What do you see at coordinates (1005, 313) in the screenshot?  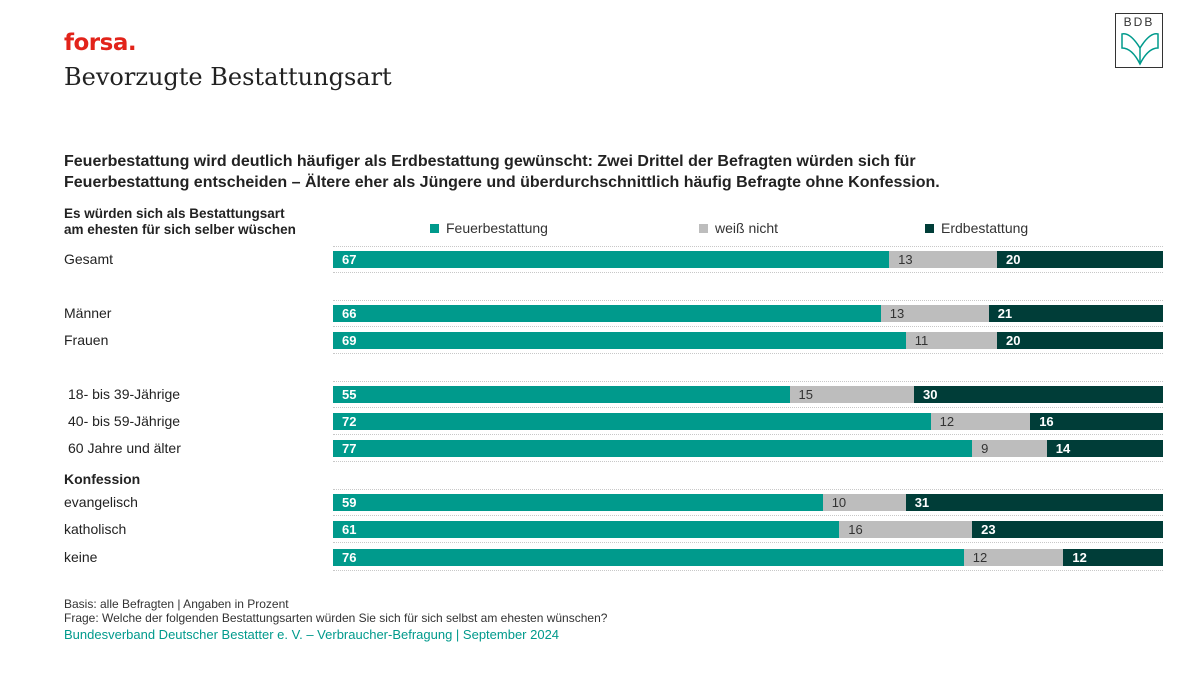 I see `data-label: 21` at bounding box center [1005, 313].